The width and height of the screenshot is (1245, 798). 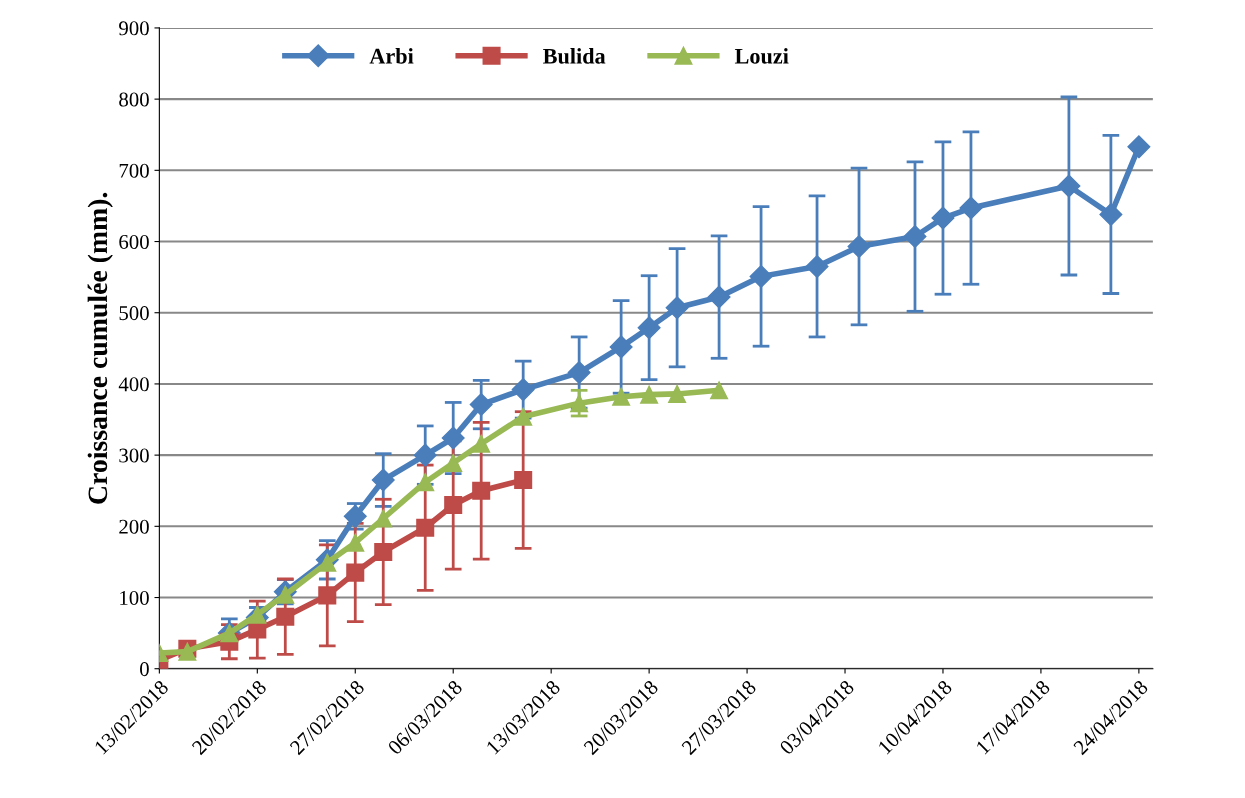 I want to click on y-tick-label: 500, so click(x=134, y=313).